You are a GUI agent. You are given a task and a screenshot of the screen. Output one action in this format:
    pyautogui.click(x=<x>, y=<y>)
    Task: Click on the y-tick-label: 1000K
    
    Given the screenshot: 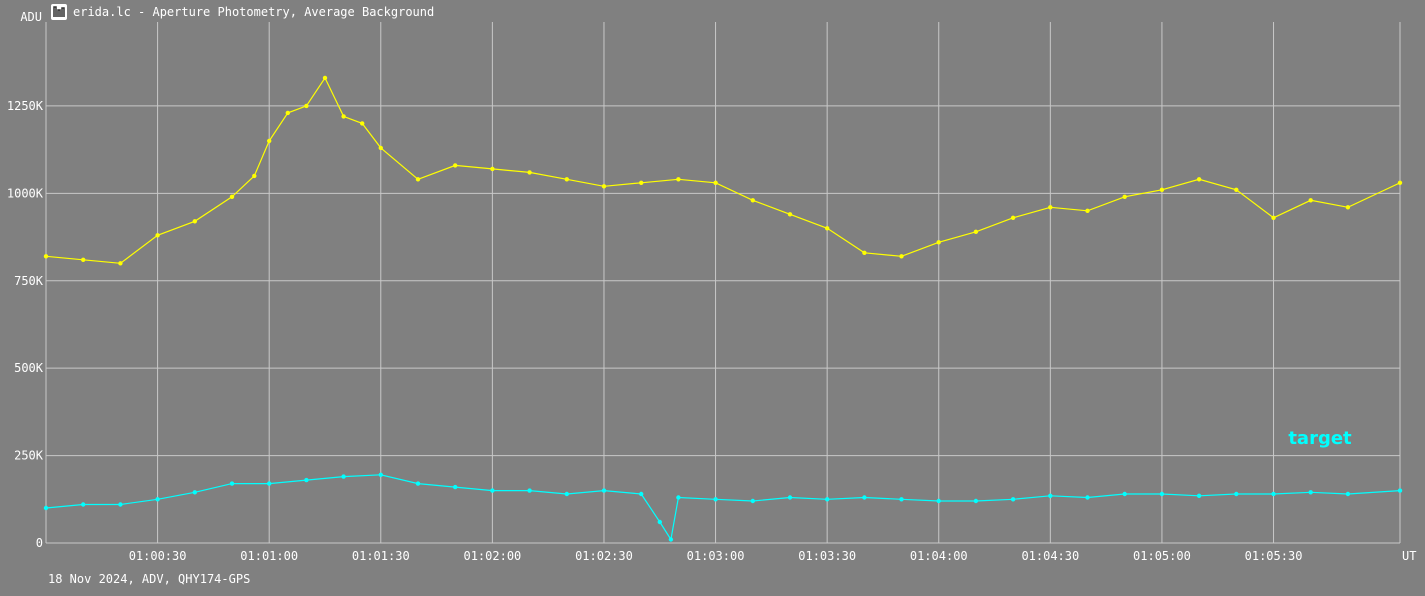 What is the action you would take?
    pyautogui.click(x=25, y=193)
    